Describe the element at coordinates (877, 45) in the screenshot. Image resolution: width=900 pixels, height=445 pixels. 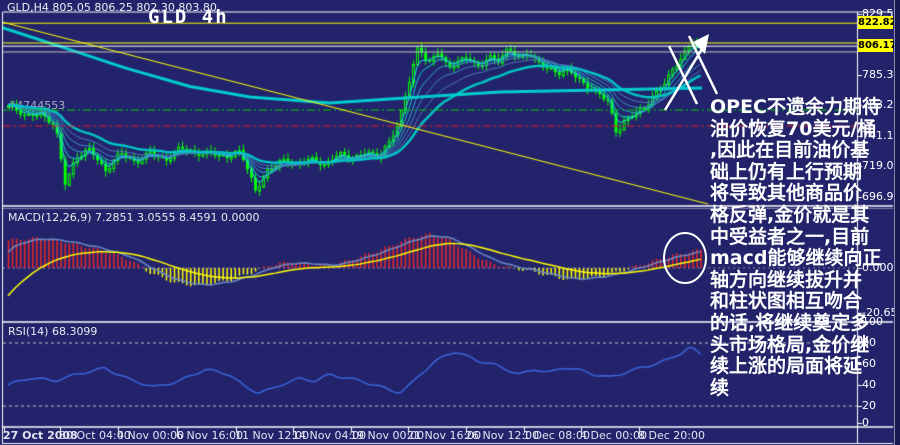
I see `current-price-tag: 806.17` at that location.